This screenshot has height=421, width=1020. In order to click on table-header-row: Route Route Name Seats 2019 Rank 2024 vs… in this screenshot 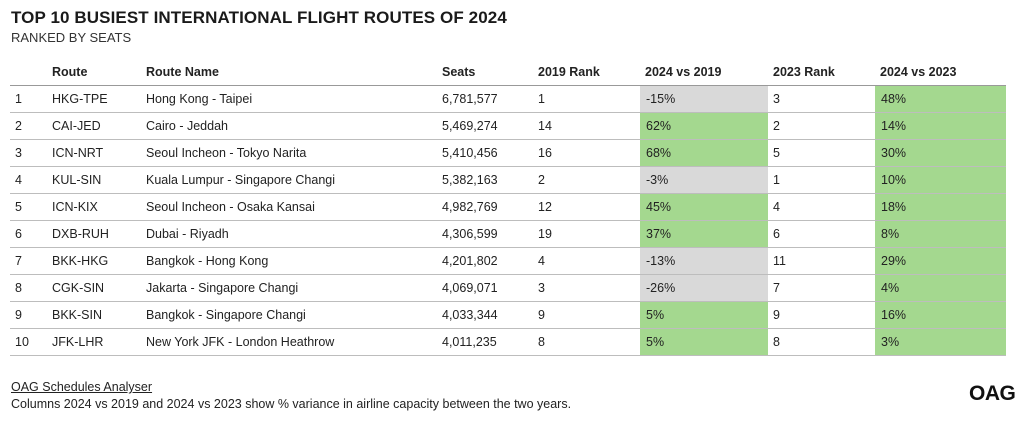, I will do `click(508, 72)`.